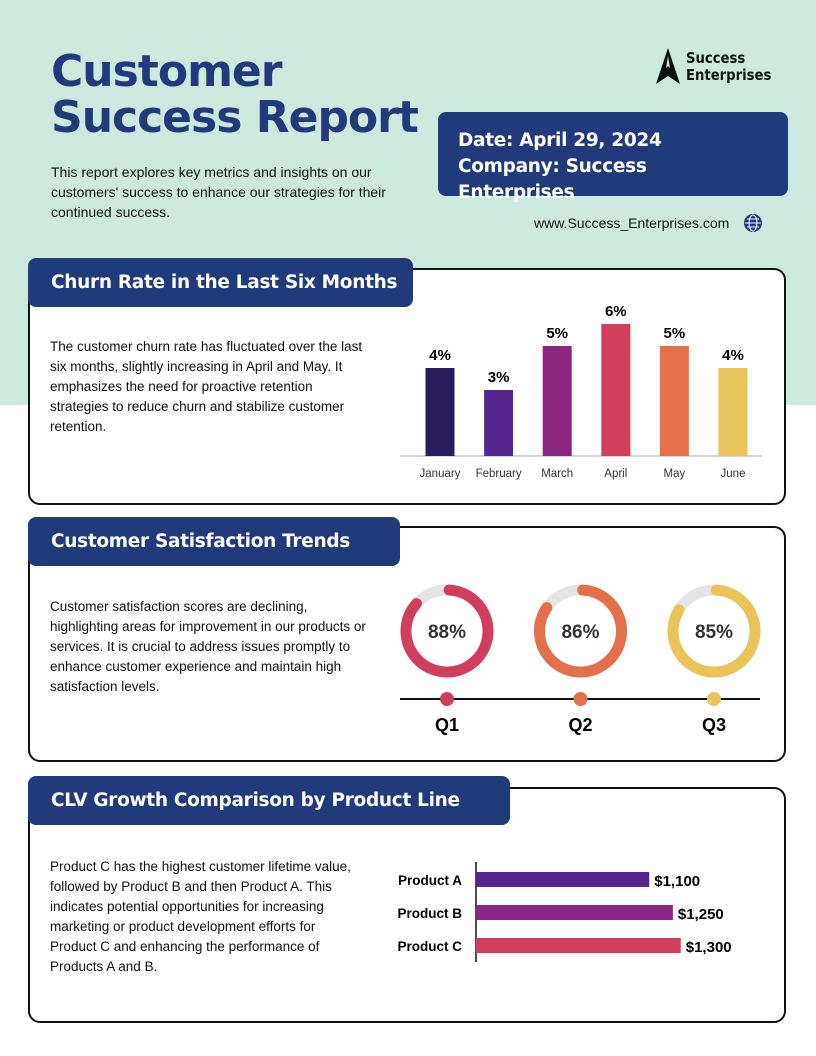 This screenshot has width=816, height=1056. What do you see at coordinates (430, 880) in the screenshot?
I see `tick-label: Product A` at bounding box center [430, 880].